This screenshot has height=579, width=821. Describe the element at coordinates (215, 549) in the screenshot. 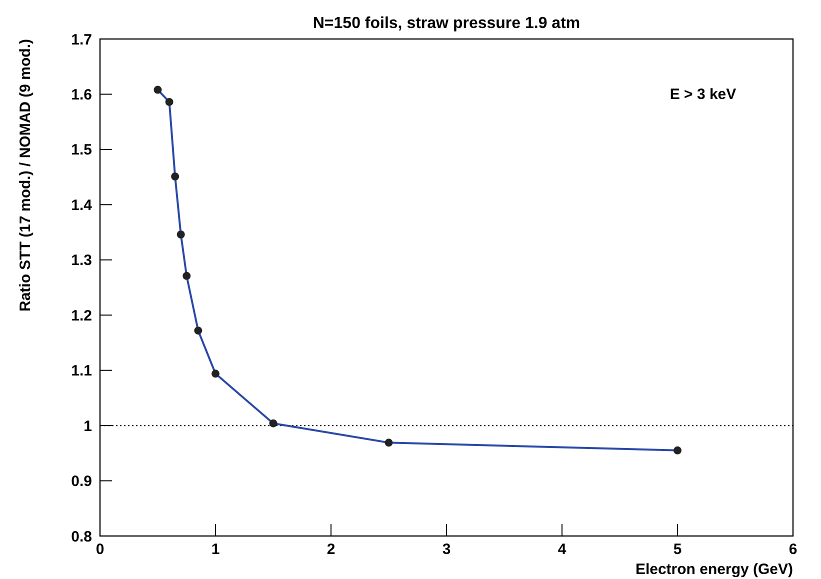

I see `x-tick-label: 1` at that location.